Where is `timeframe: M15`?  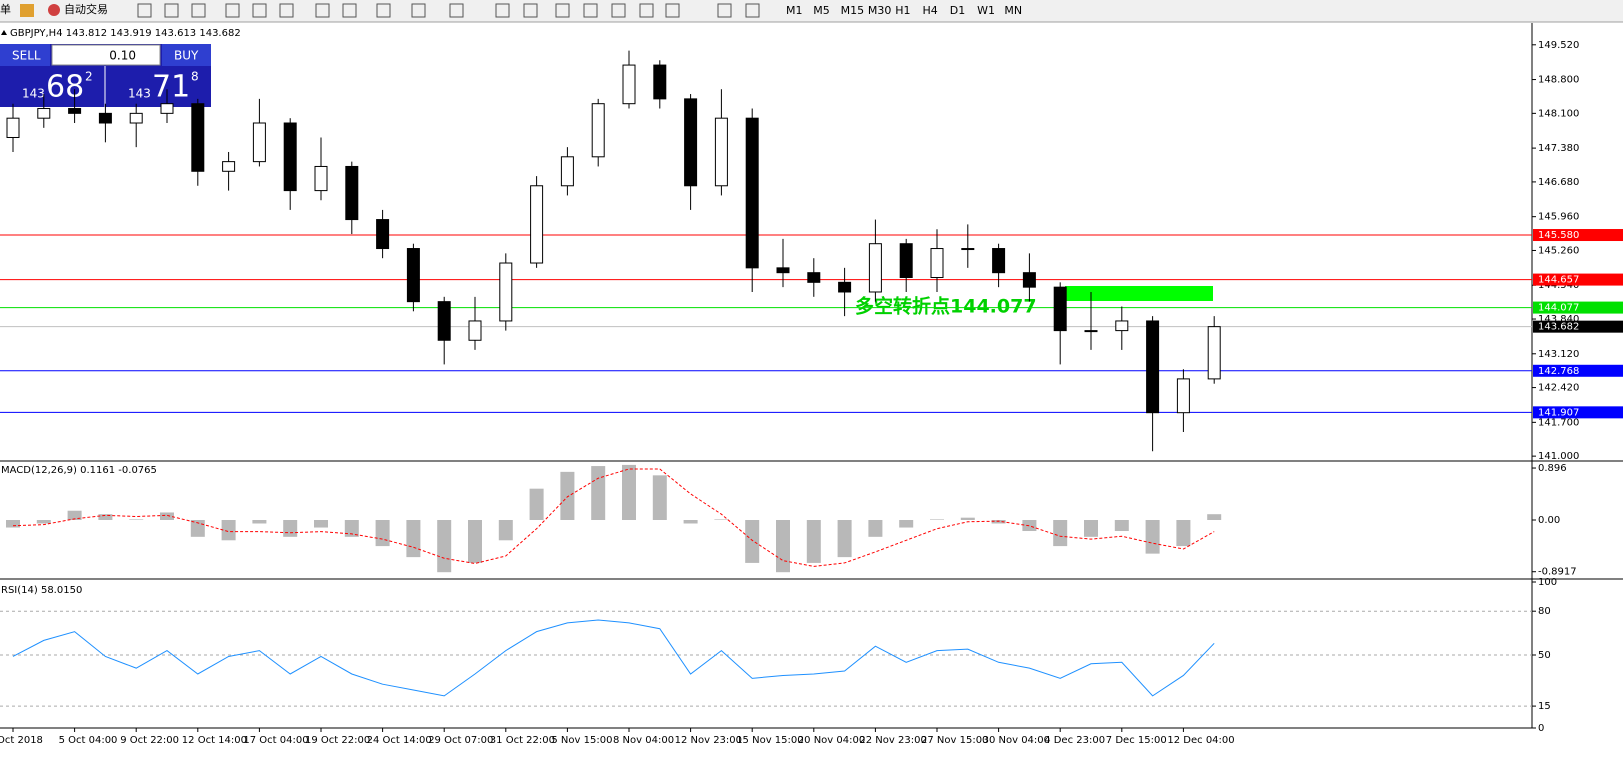
timeframe: M15 is located at coordinates (853, 10).